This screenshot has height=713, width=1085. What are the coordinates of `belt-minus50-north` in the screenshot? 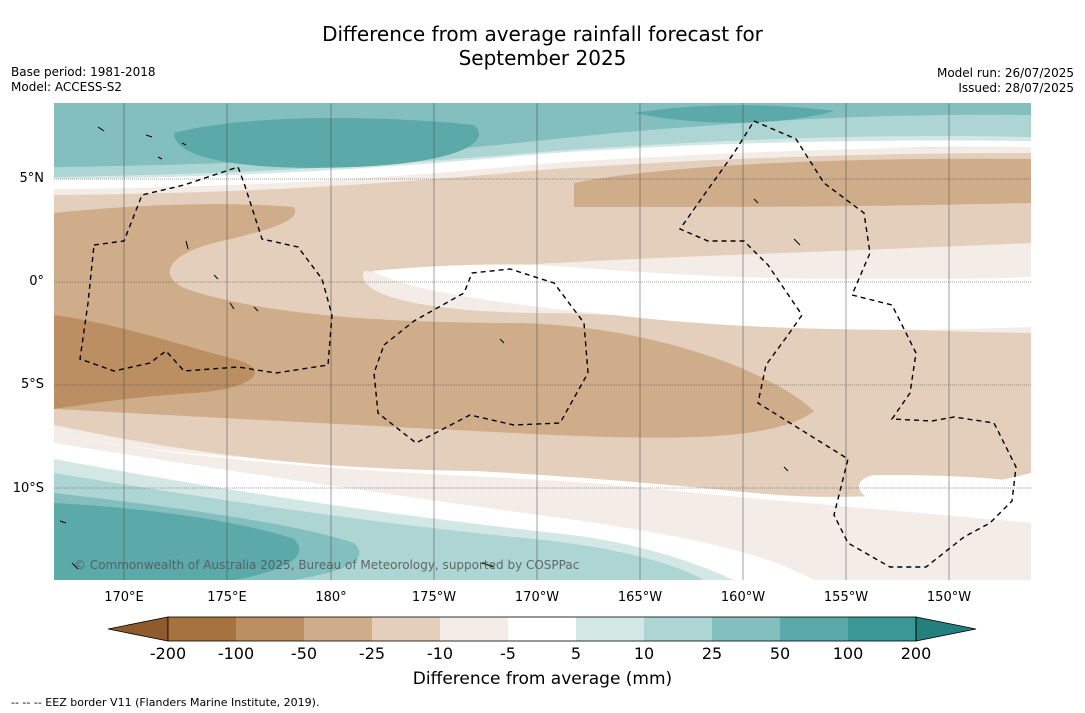 It's located at (802, 182).